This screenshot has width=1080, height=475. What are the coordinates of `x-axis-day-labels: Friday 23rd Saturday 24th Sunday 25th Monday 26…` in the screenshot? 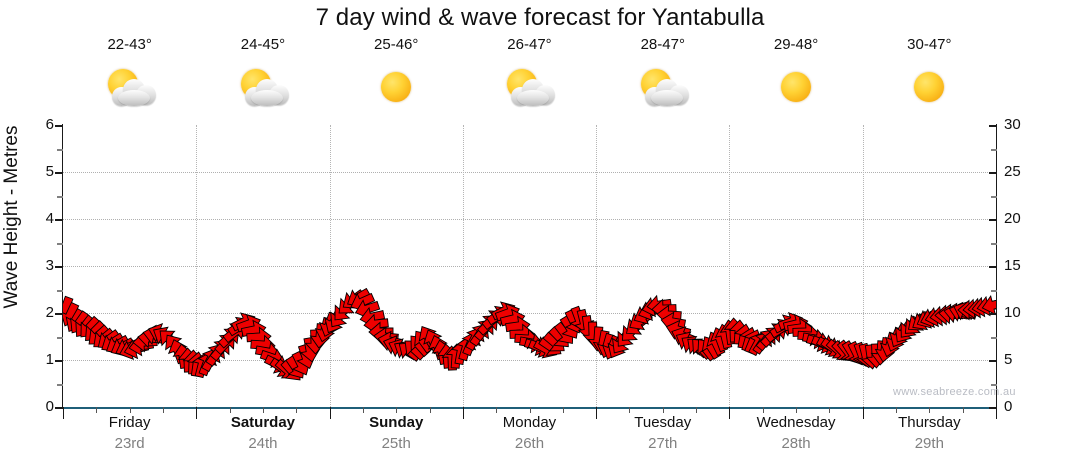 It's located at (529, 441).